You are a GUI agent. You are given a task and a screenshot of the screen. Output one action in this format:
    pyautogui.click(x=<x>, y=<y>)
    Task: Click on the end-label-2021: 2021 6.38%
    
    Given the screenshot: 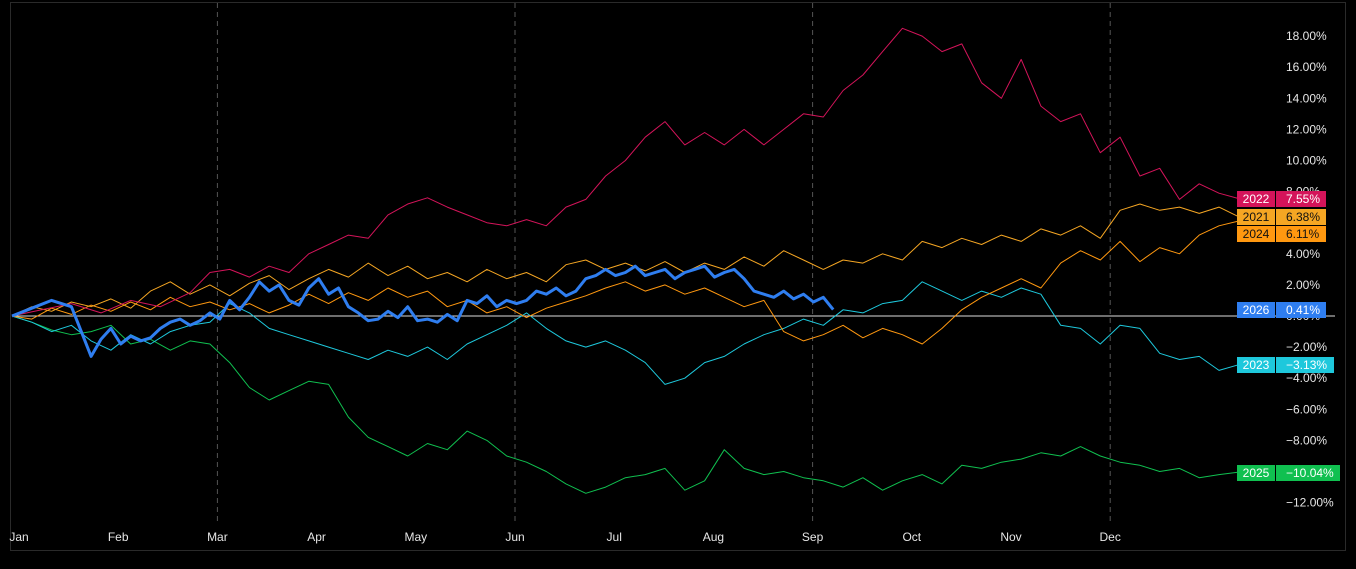 What is the action you would take?
    pyautogui.click(x=1281, y=217)
    